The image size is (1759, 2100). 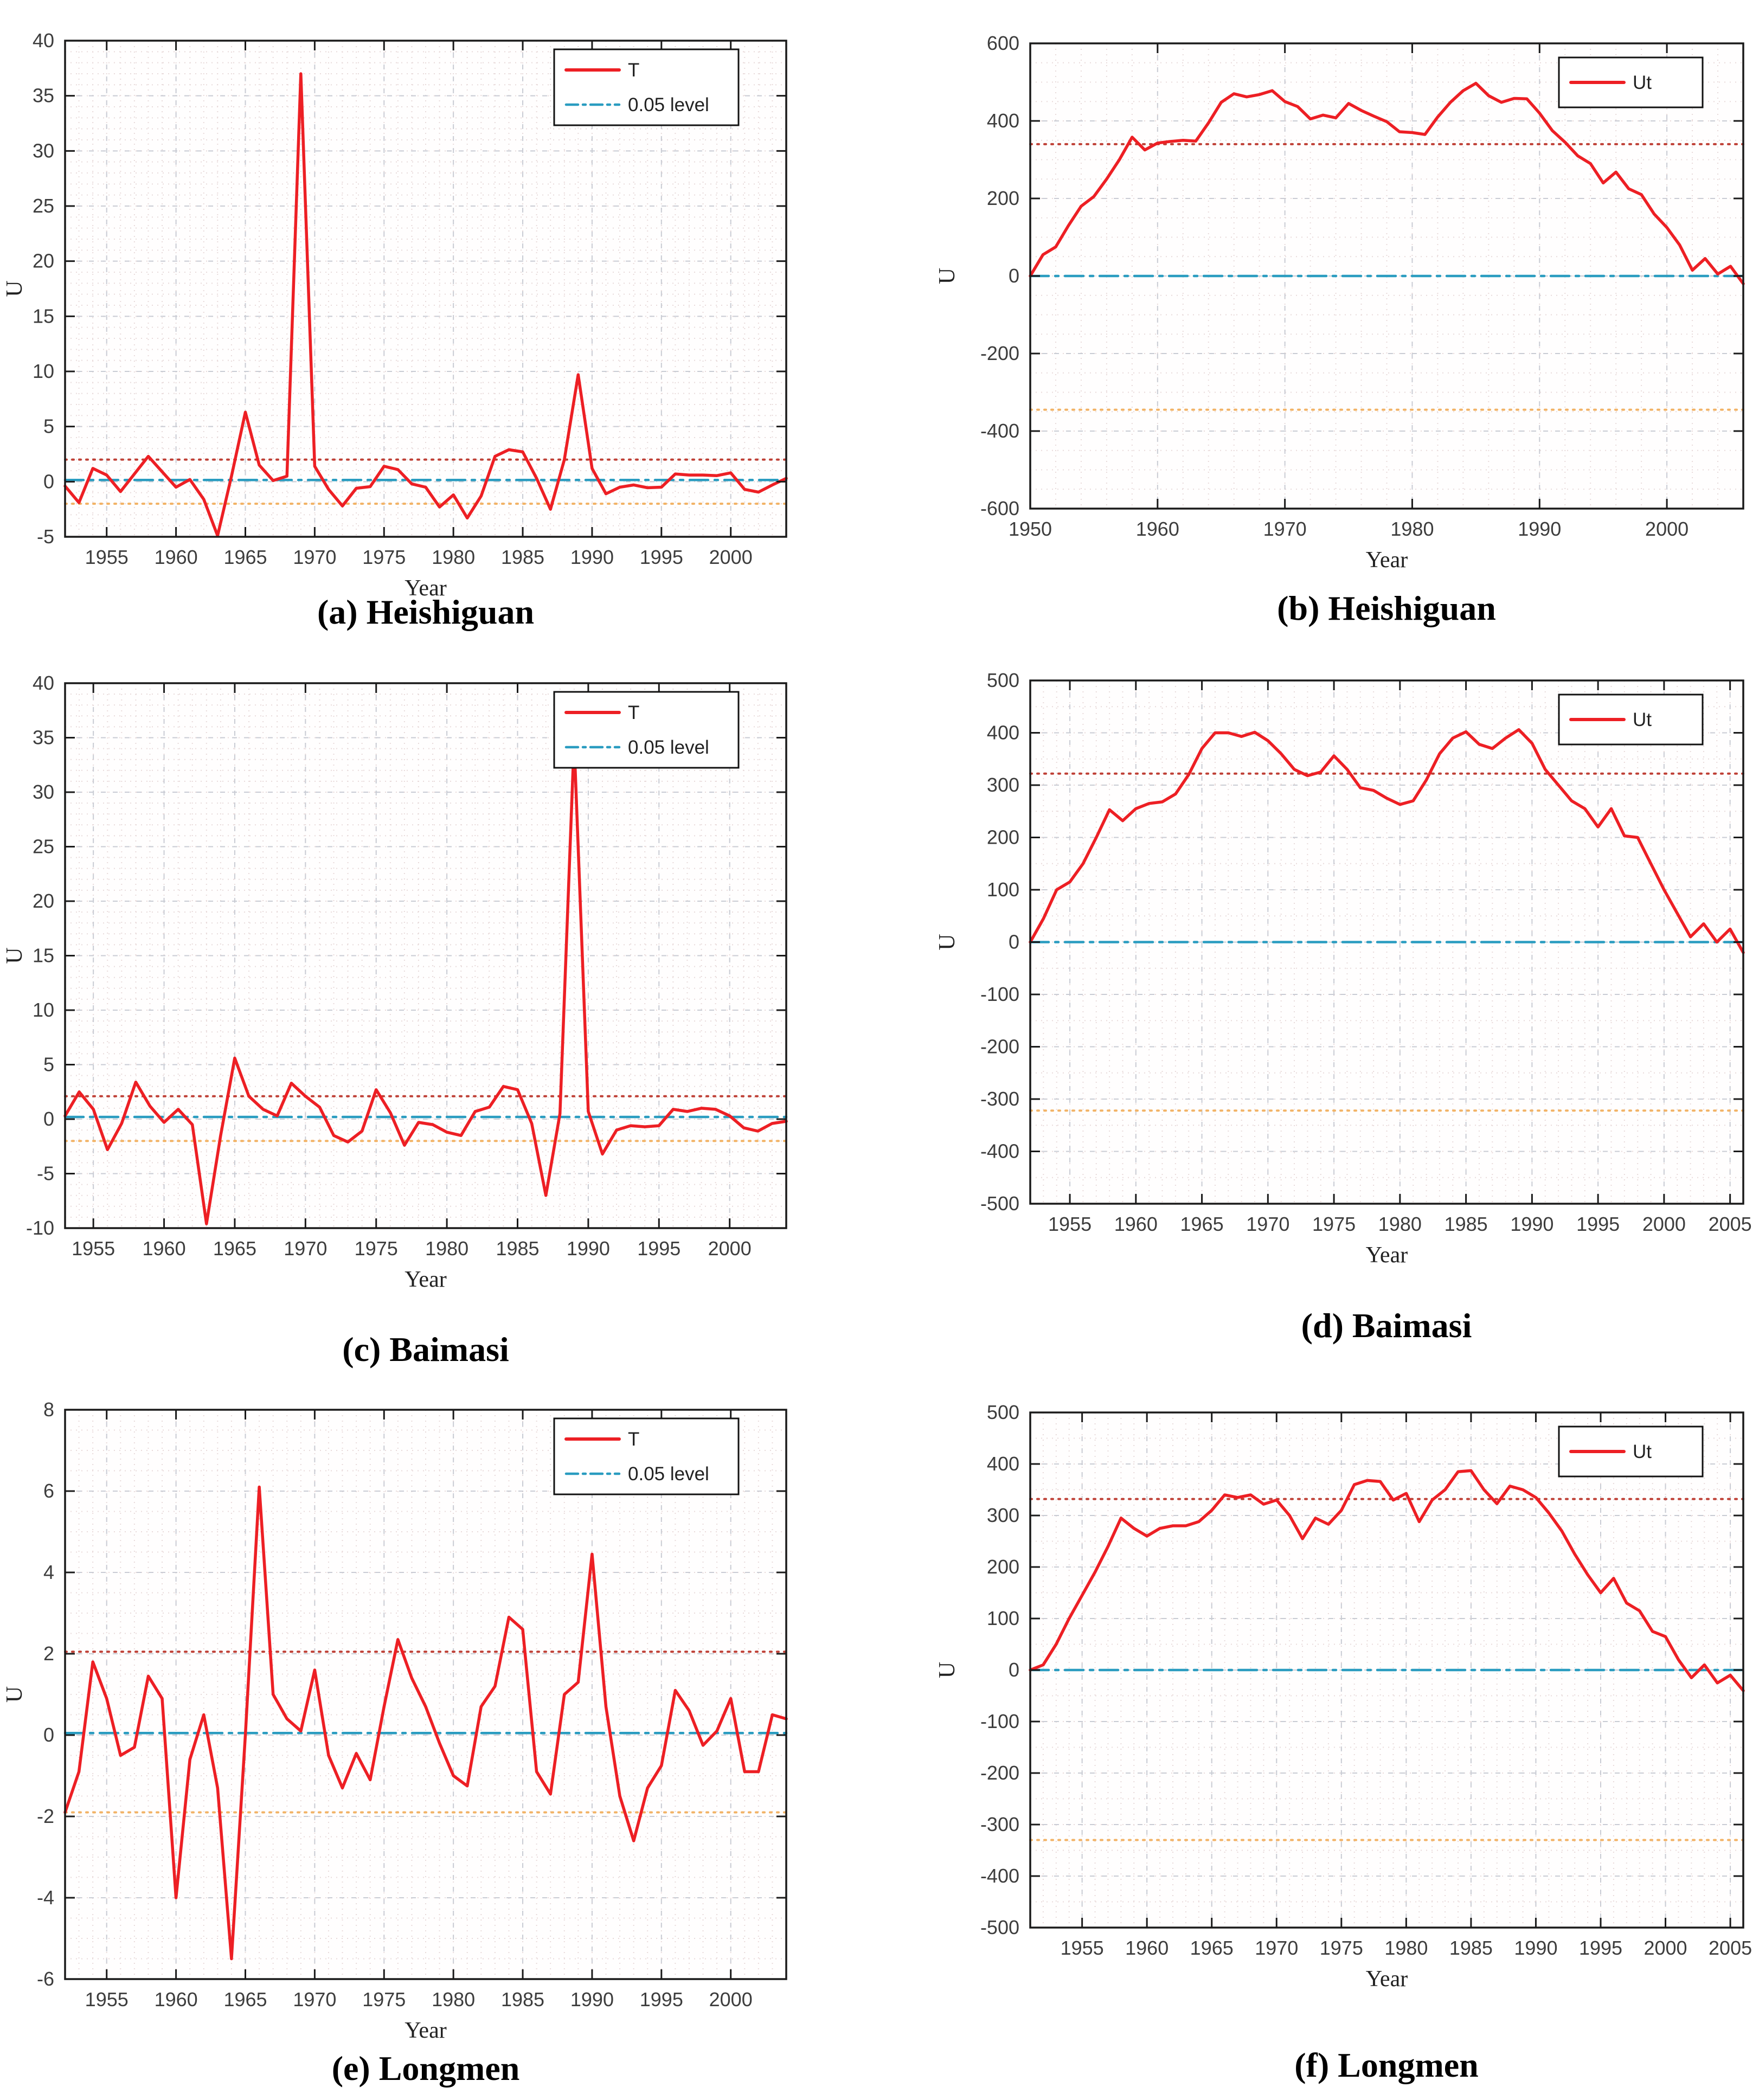 I want to click on y-tick-label: 40, so click(x=43, y=683).